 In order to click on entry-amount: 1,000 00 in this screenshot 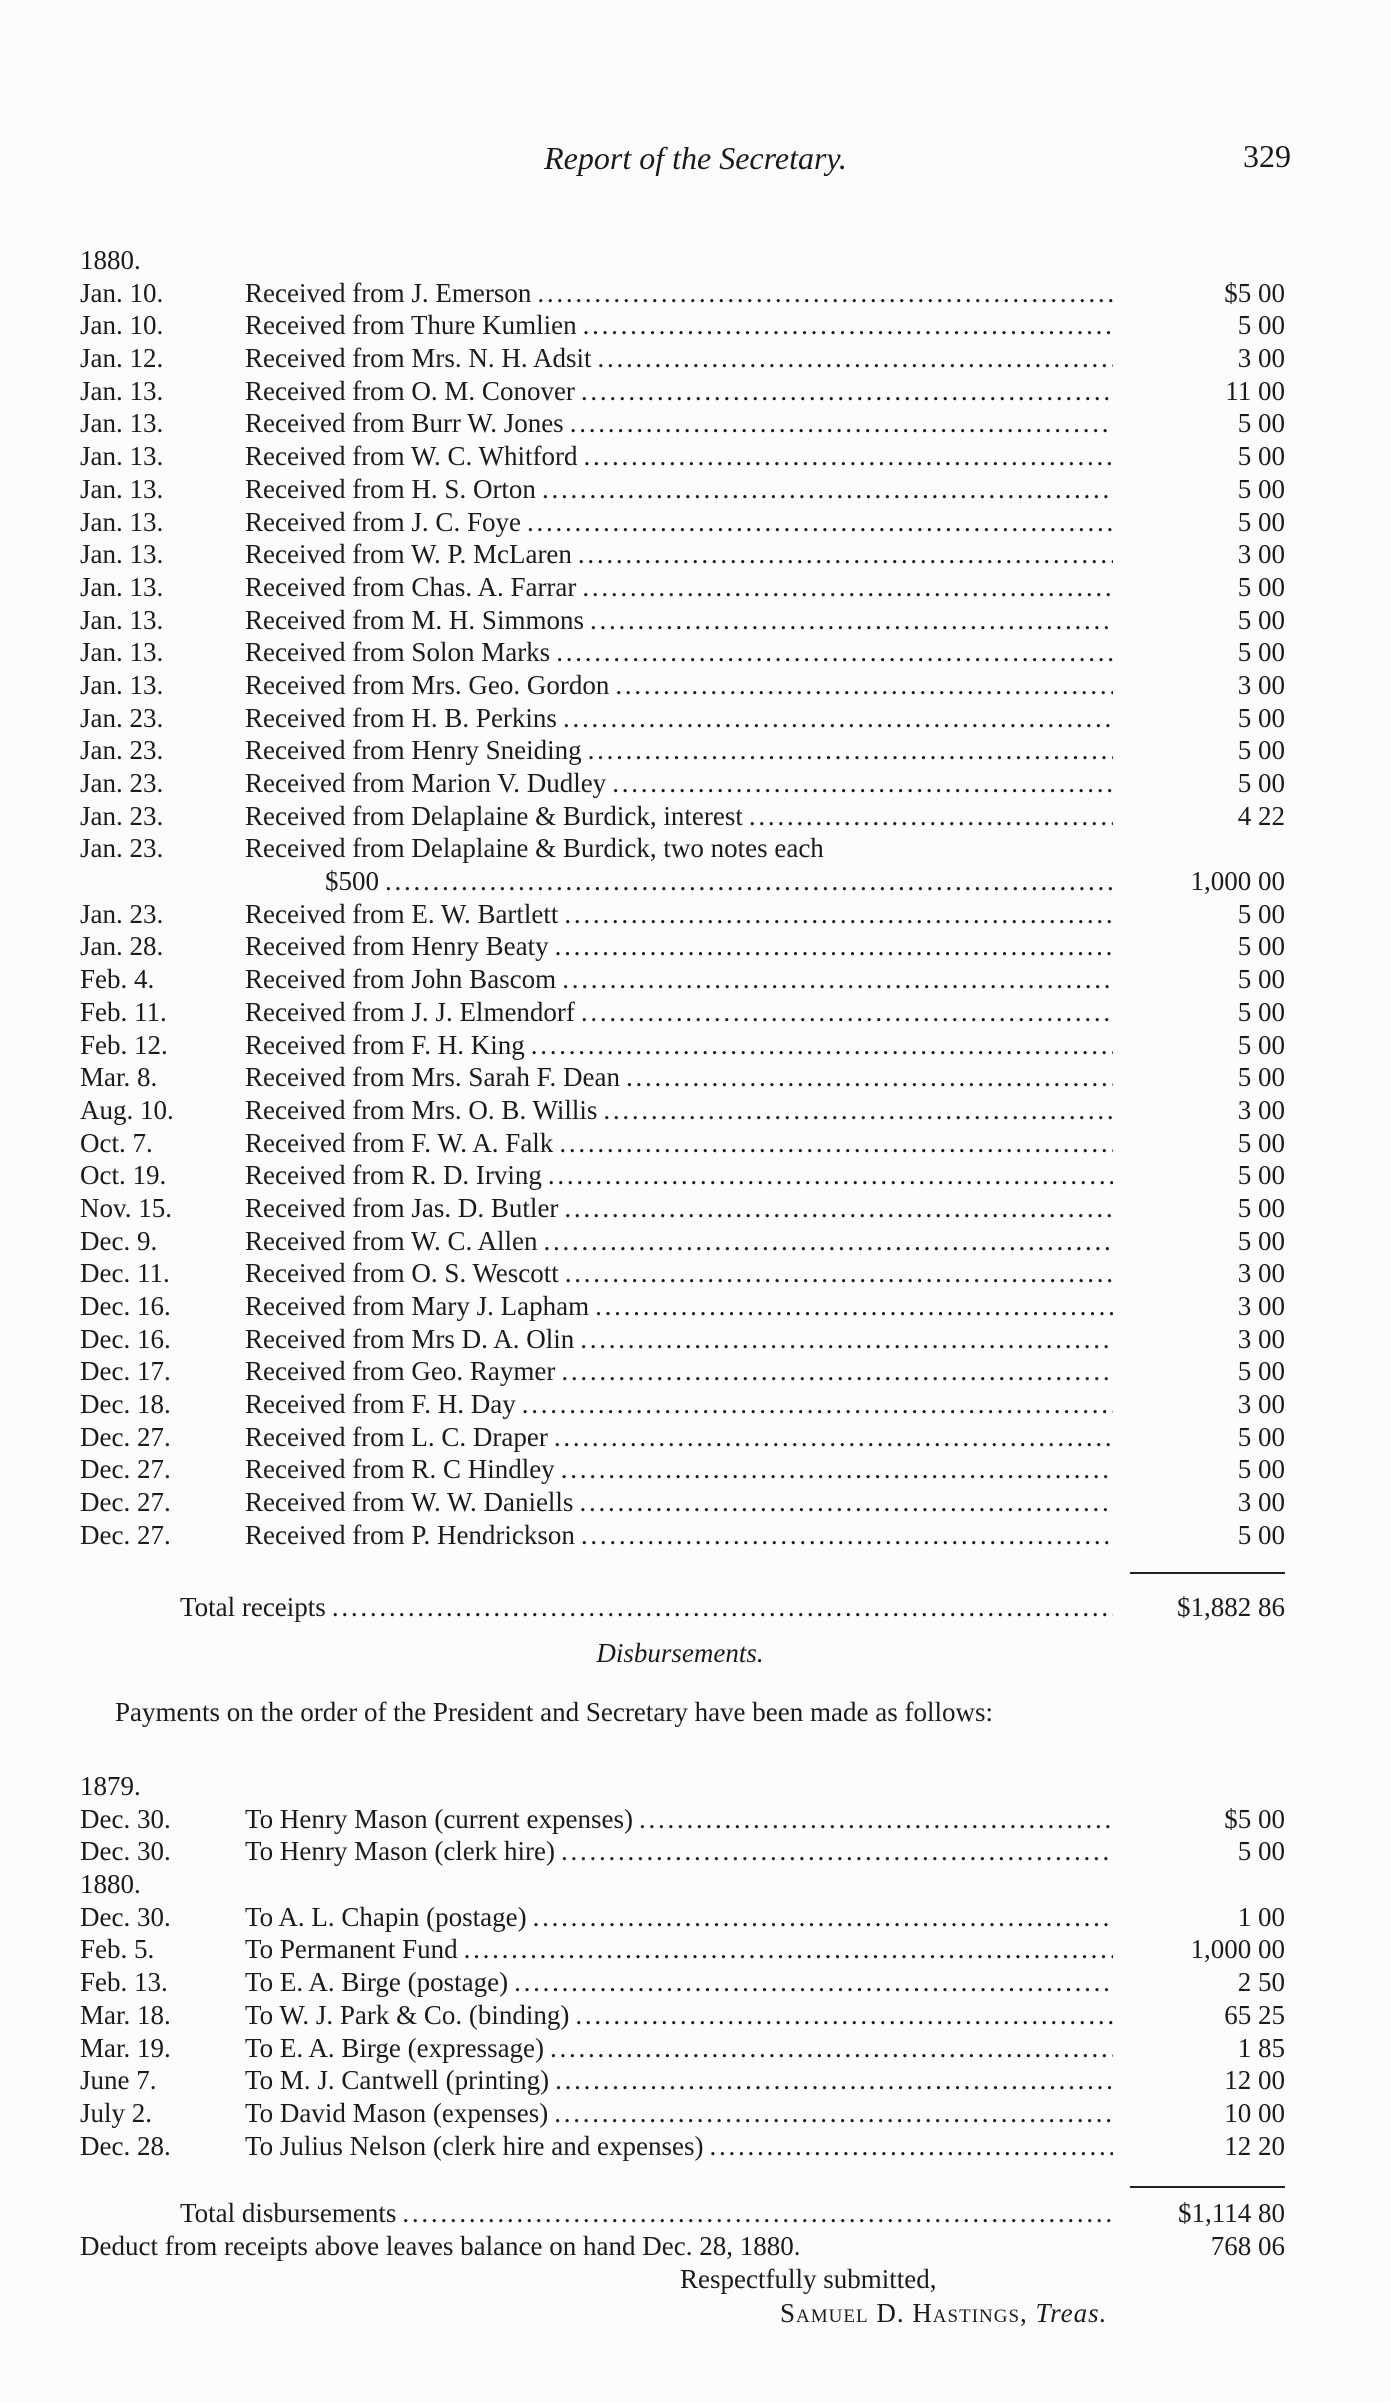, I will do `click(1238, 881)`.